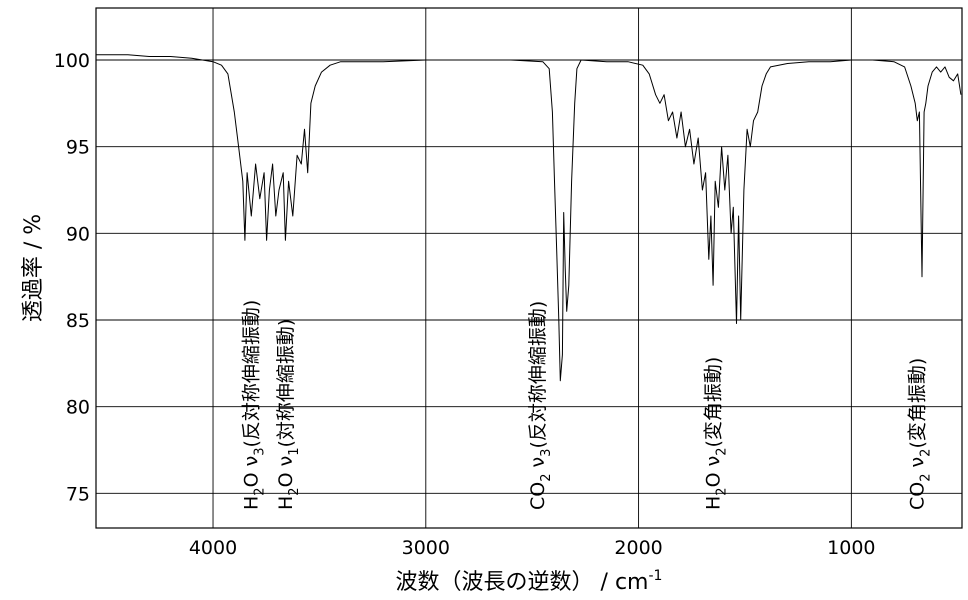 This screenshot has width=968, height=600. I want to click on annotation-label: CO2 ν2(変角振動), so click(920, 434).